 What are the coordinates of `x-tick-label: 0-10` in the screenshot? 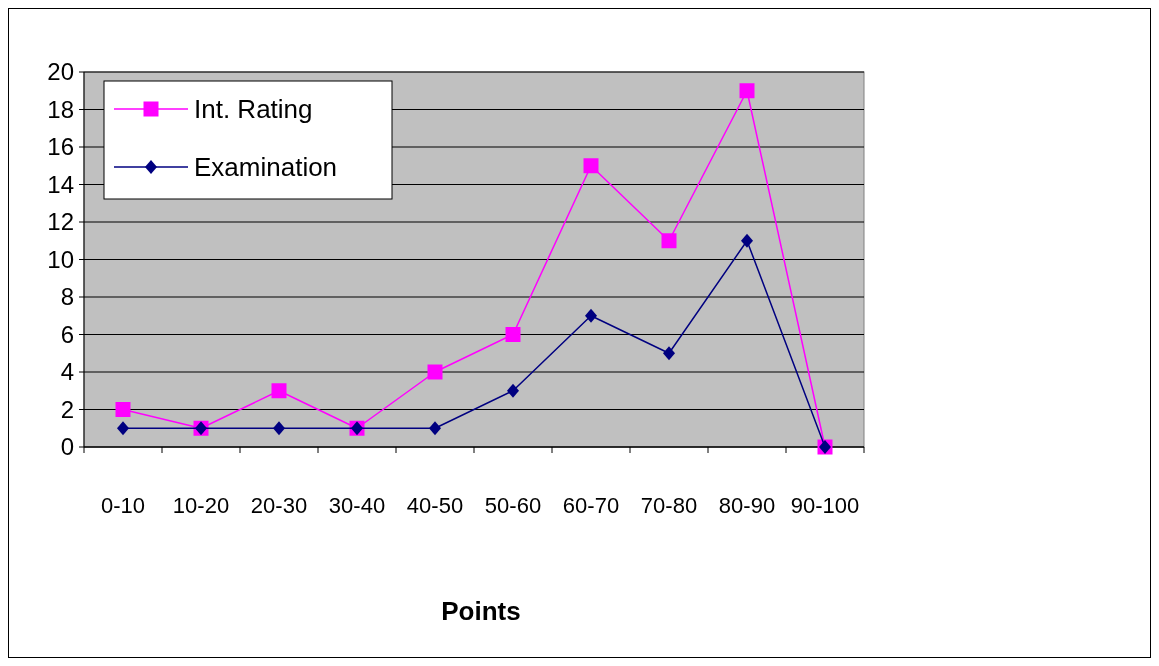 It's located at (123, 505).